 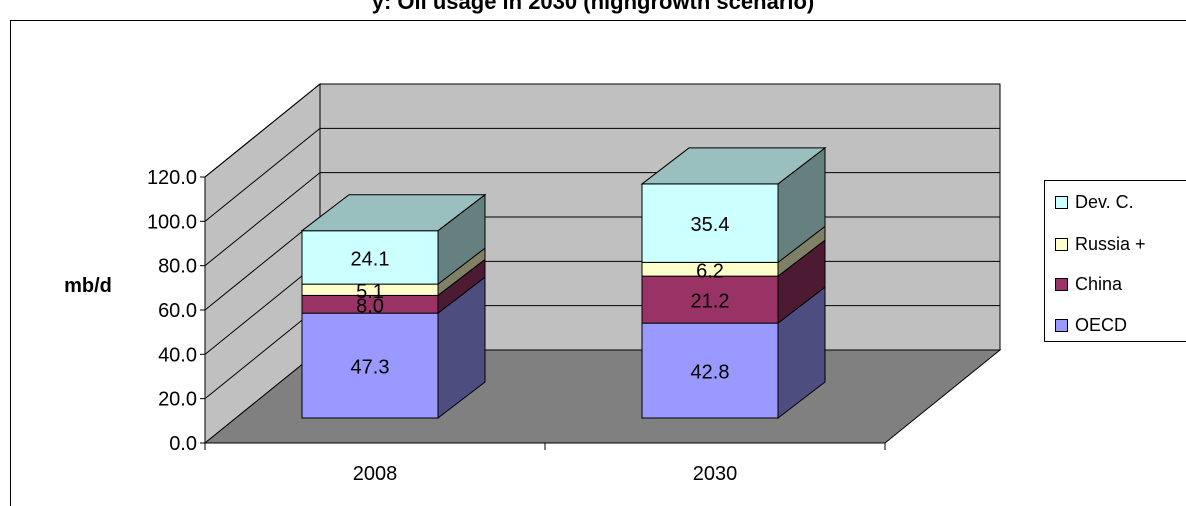 I want to click on legend: Dev. C. Russia + China OECD, so click(x=1115, y=261).